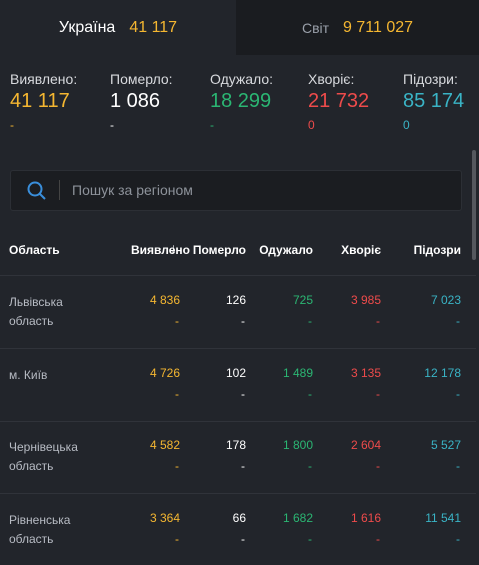 This screenshot has height=565, width=479. What do you see at coordinates (164, 372) in the screenshot?
I see `cell-value: 4 726` at bounding box center [164, 372].